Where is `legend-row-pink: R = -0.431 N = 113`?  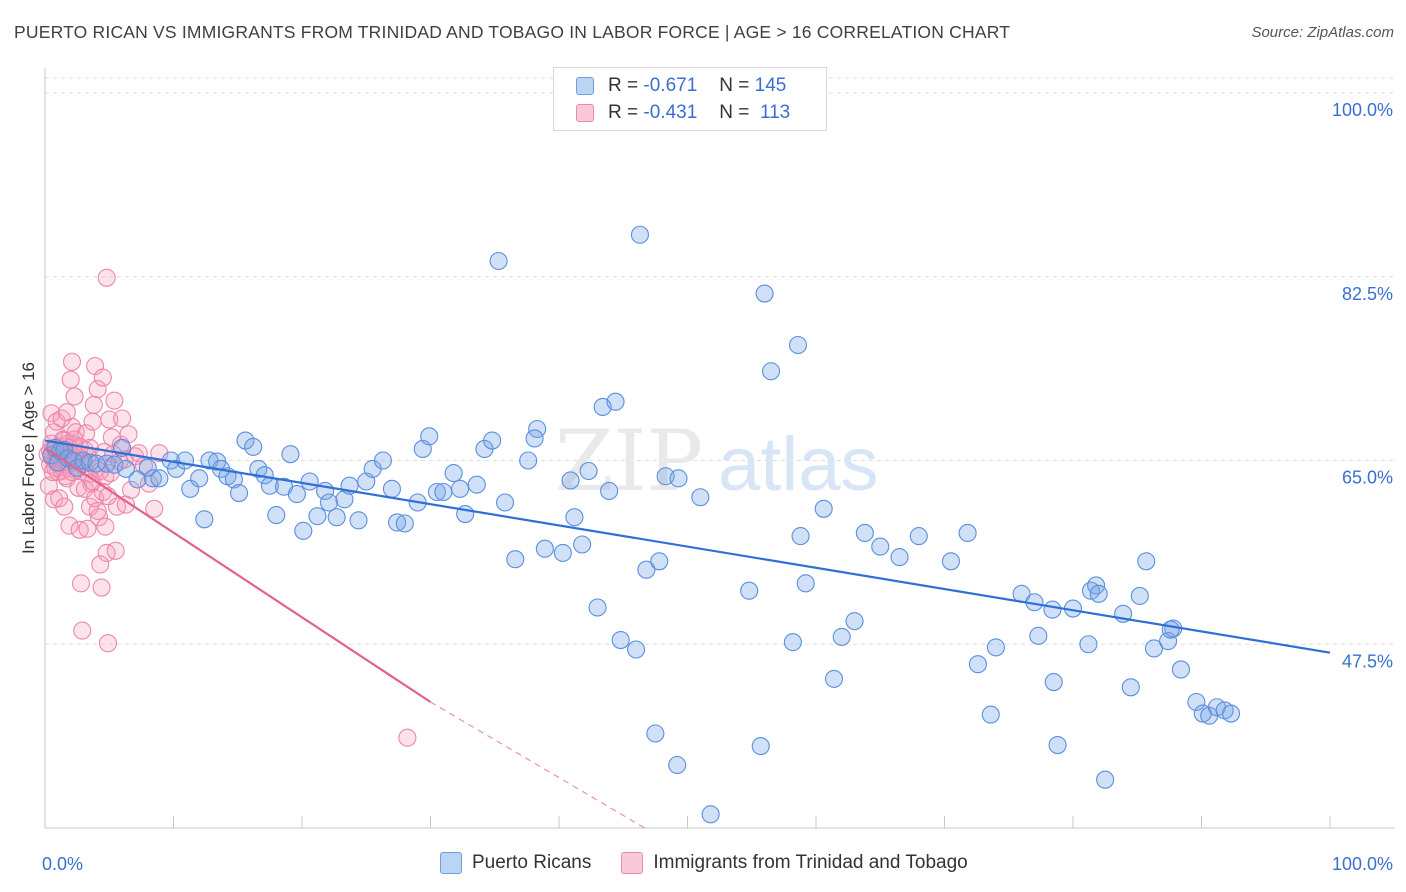 legend-row-pink: R = -0.431 N = 113 is located at coordinates (683, 113).